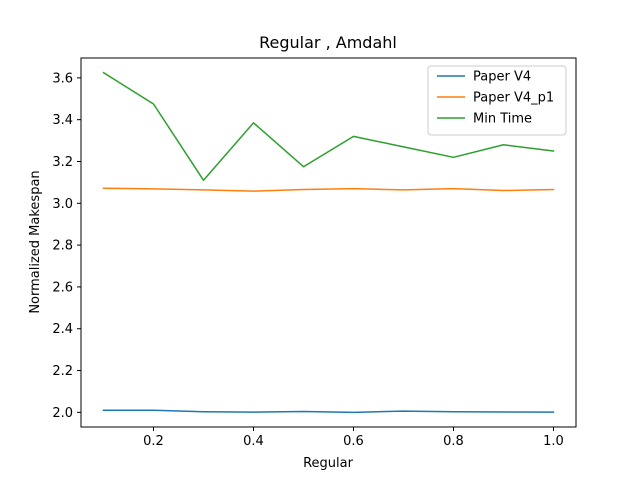 This screenshot has width=640, height=480. Describe the element at coordinates (502, 77) in the screenshot. I see `legend-label: Paper V4` at that location.